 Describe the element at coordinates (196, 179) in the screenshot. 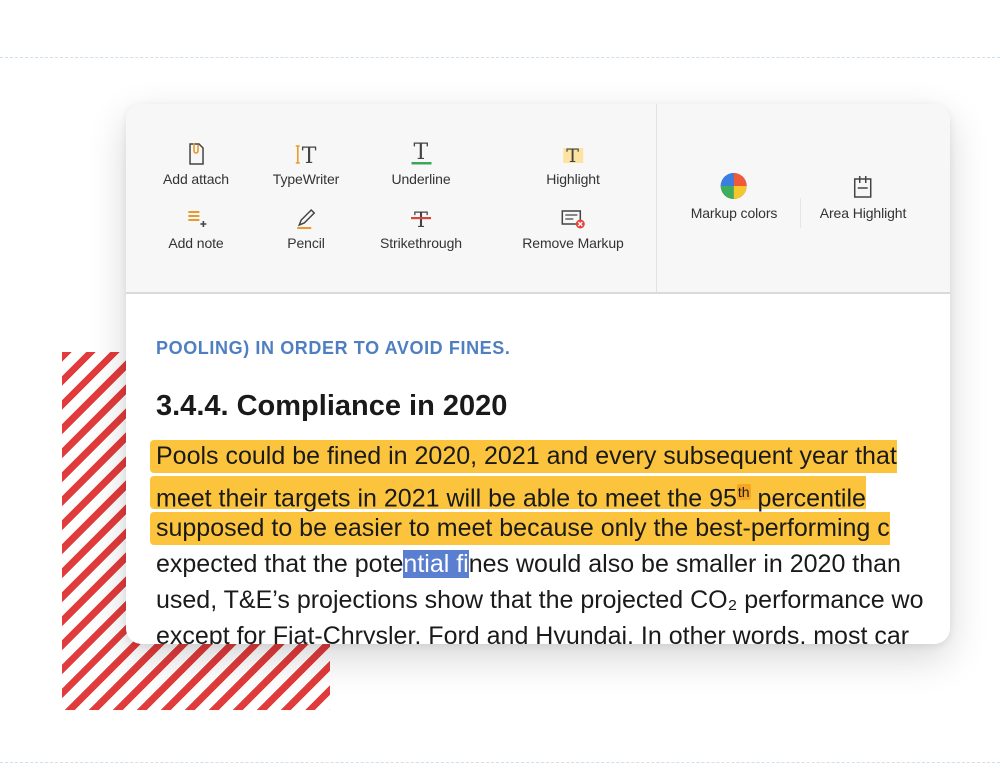

I see `add-attach-label: Add attach` at that location.